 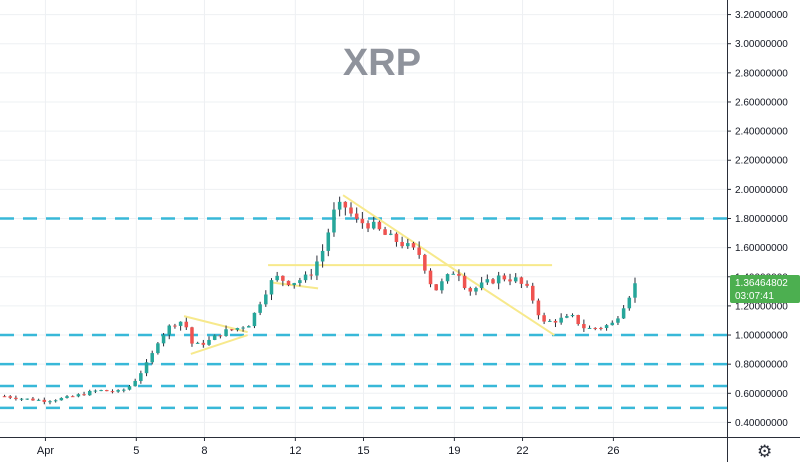 I want to click on x-tick-label: 26, so click(x=613, y=451).